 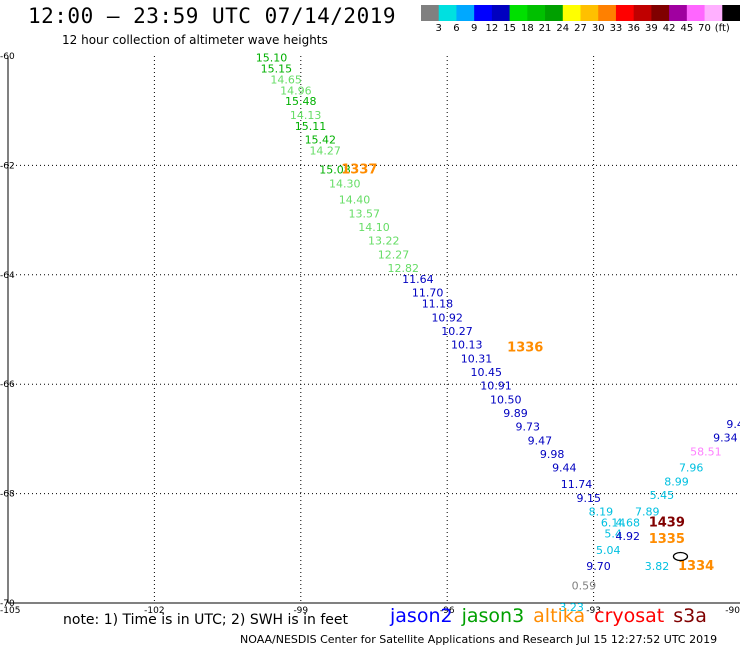 I want to click on color-scale-label: 70, so click(x=704, y=28).